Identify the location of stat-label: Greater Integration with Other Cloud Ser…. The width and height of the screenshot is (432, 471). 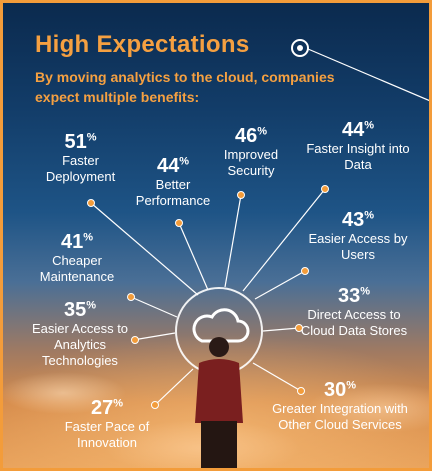
(340, 416).